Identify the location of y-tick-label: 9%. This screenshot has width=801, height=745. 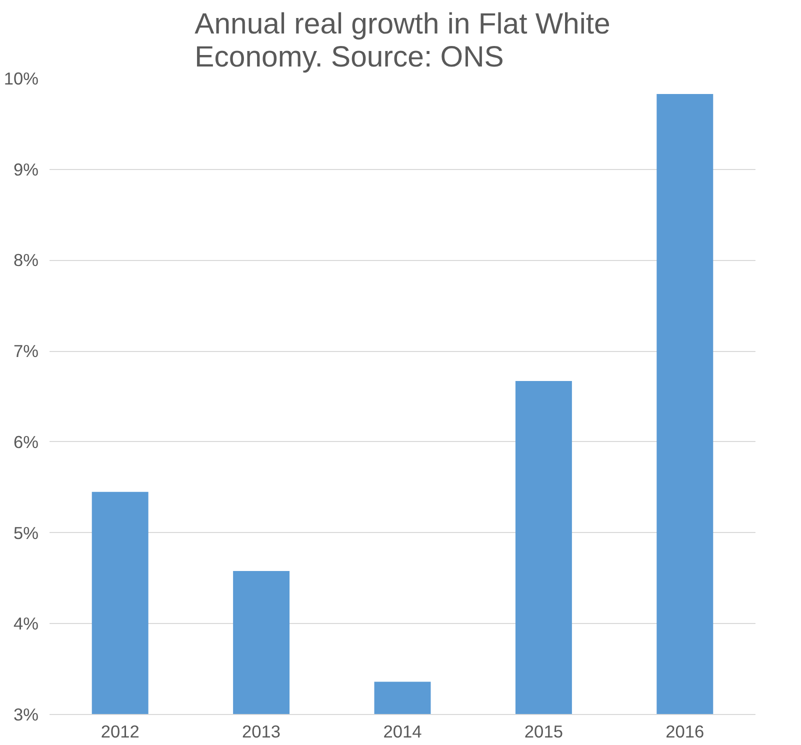
(25, 169).